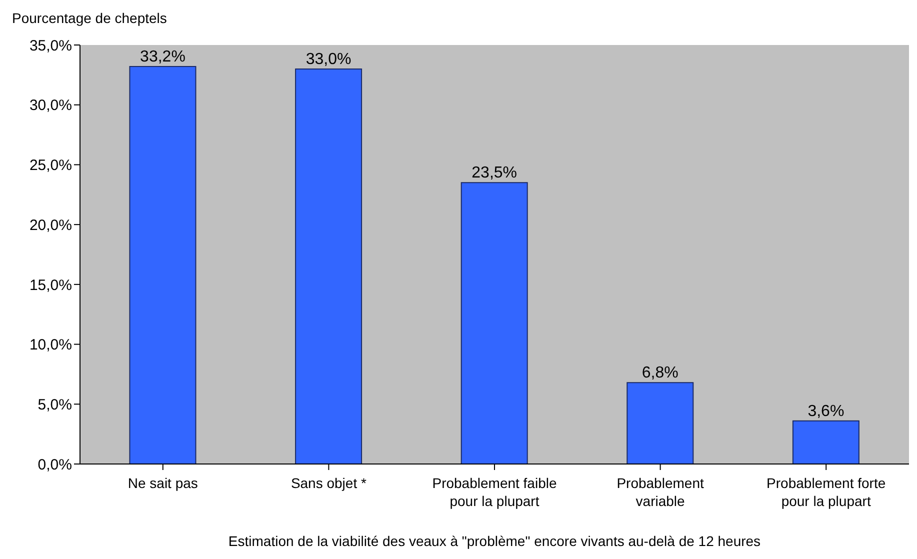  I want to click on x-axis-title: Estimation de la viabilité des veaux à "problème" encore vivants au-delà de 12 heures, so click(494, 541).